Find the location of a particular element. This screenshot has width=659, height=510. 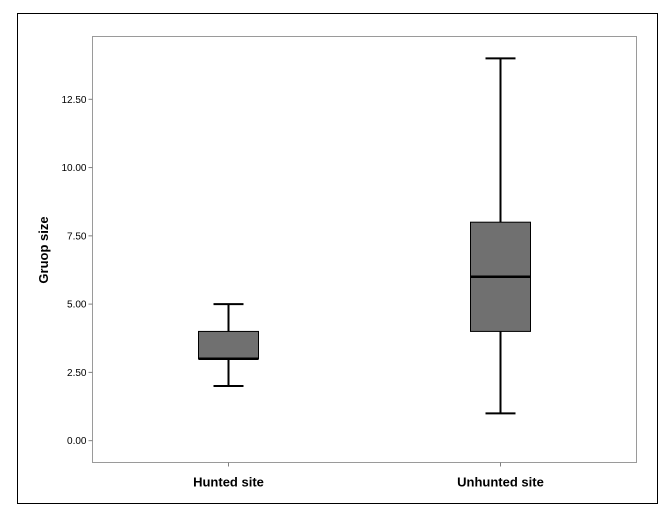

y-tick-label: 12.50 is located at coordinates (73, 100).